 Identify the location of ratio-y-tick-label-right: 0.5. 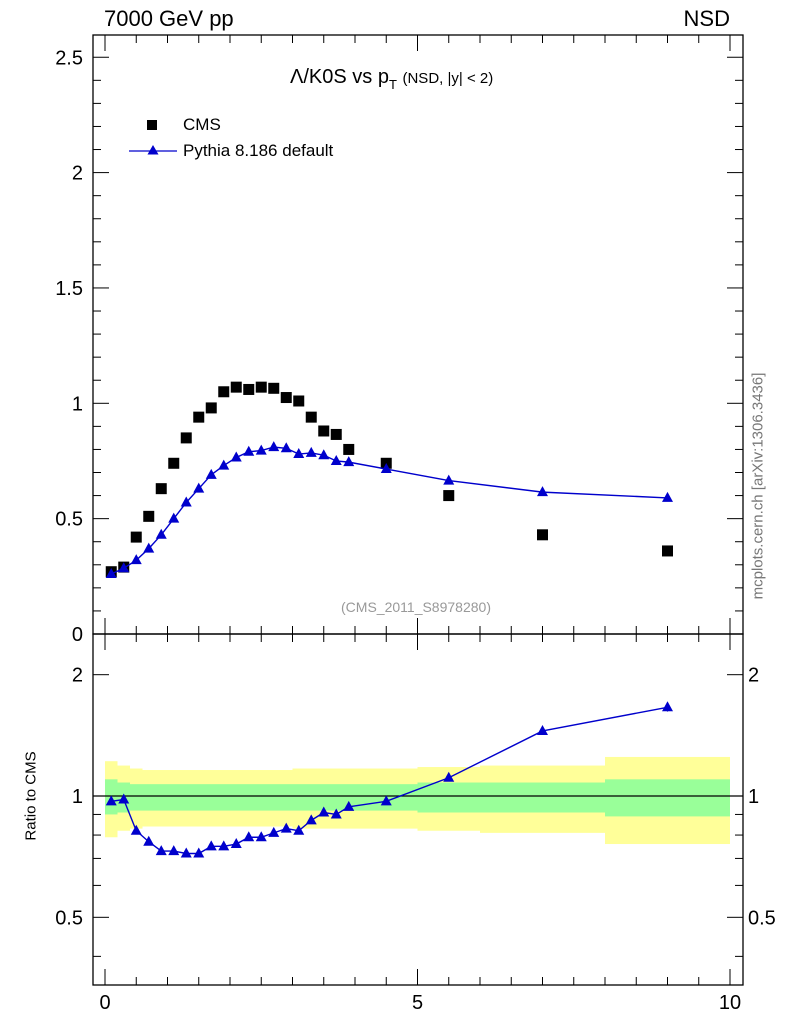
(762, 918).